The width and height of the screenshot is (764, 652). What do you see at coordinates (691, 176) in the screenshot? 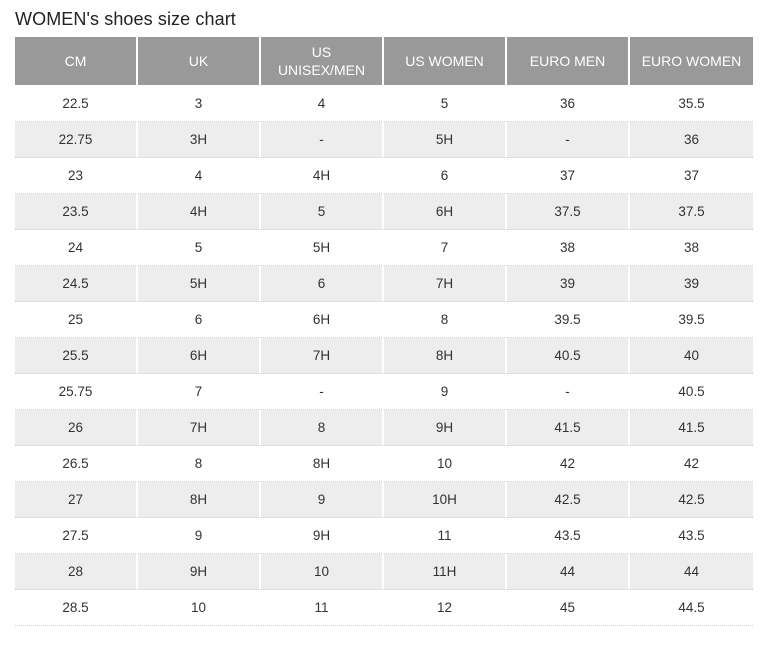
I see `cell-euro-women: 37` at bounding box center [691, 176].